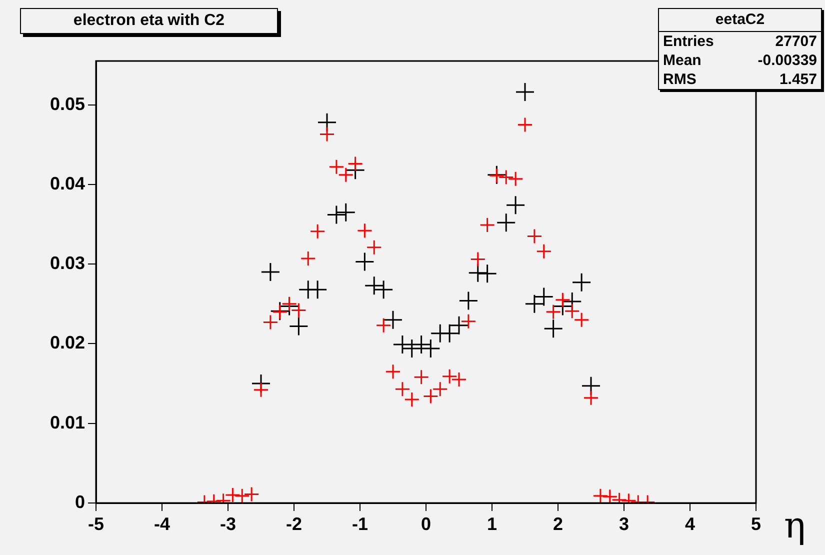 This screenshot has width=825, height=555. What do you see at coordinates (67, 342) in the screenshot?
I see `y-tick-label: 0.02` at bounding box center [67, 342].